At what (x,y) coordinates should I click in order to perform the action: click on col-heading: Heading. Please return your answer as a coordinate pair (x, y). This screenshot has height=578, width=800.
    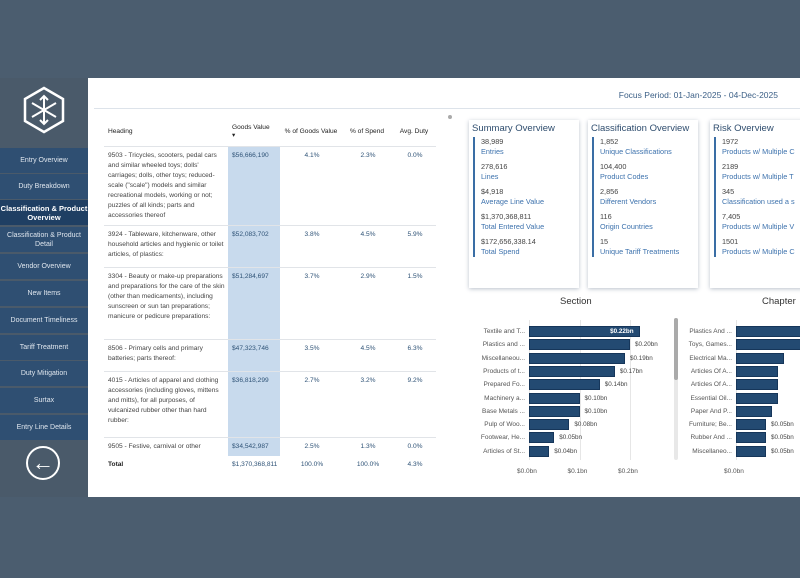
    Looking at the image, I should click on (120, 132).